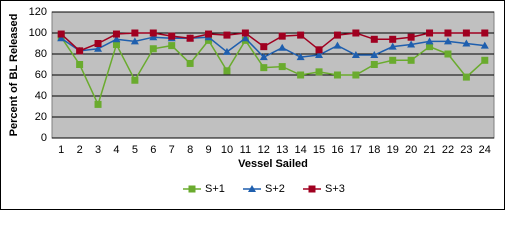 This screenshot has height=240, width=505. Describe the element at coordinates (393, 150) in the screenshot. I see `x-tick-label: 19` at that location.